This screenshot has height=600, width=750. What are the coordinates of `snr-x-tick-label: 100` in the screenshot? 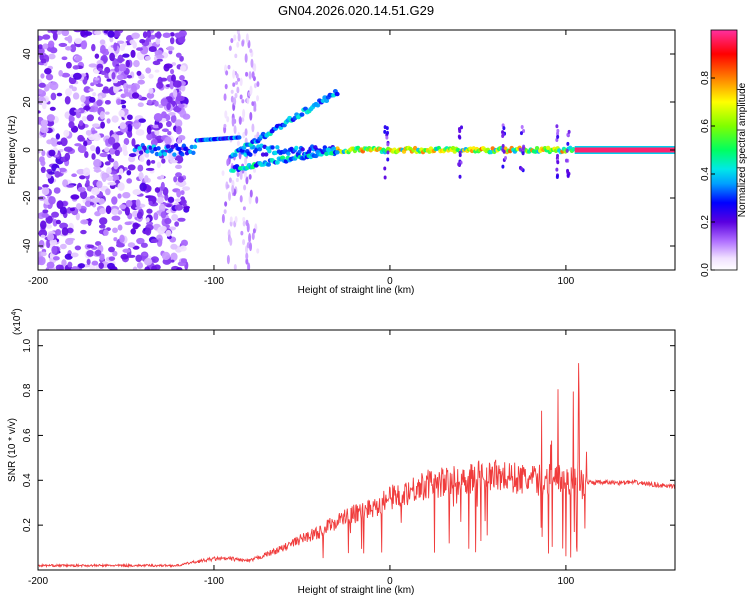 It's located at (566, 581).